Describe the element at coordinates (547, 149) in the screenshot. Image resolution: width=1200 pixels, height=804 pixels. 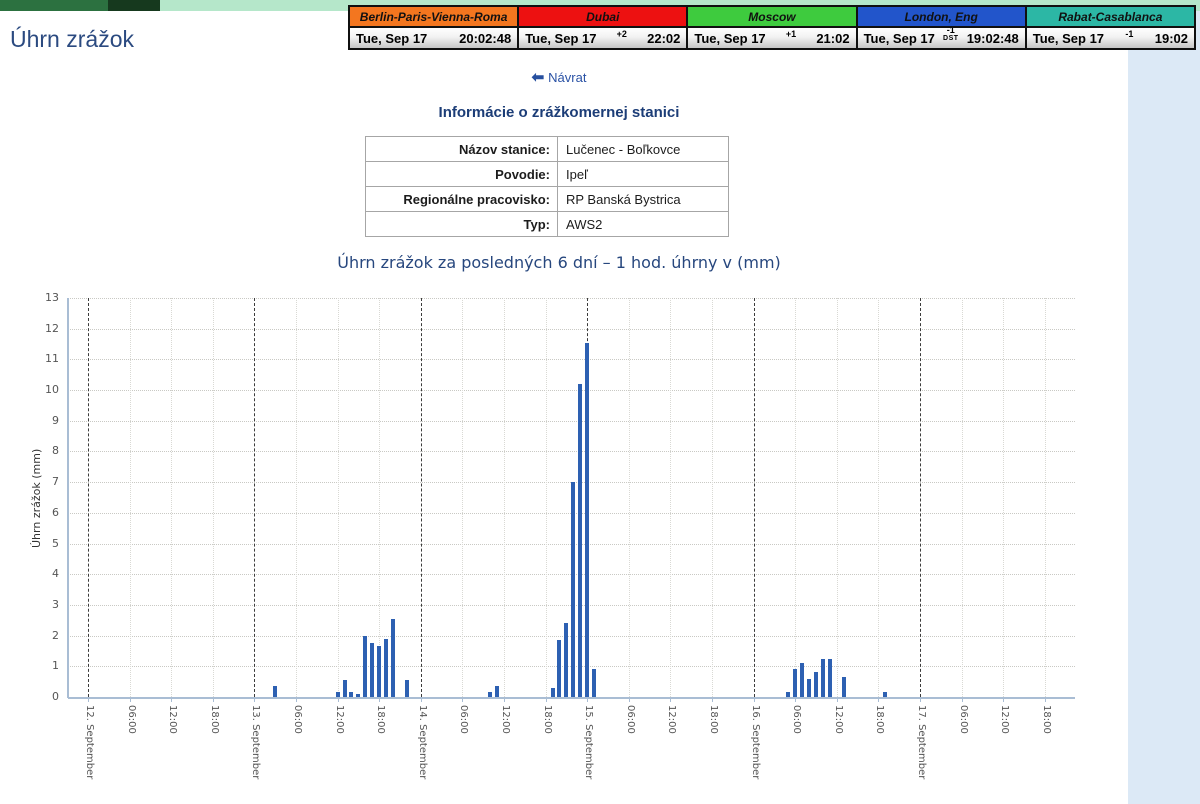
I see `station-info-row-0: Názov stanice: Lučenec - Boľkovce` at that location.